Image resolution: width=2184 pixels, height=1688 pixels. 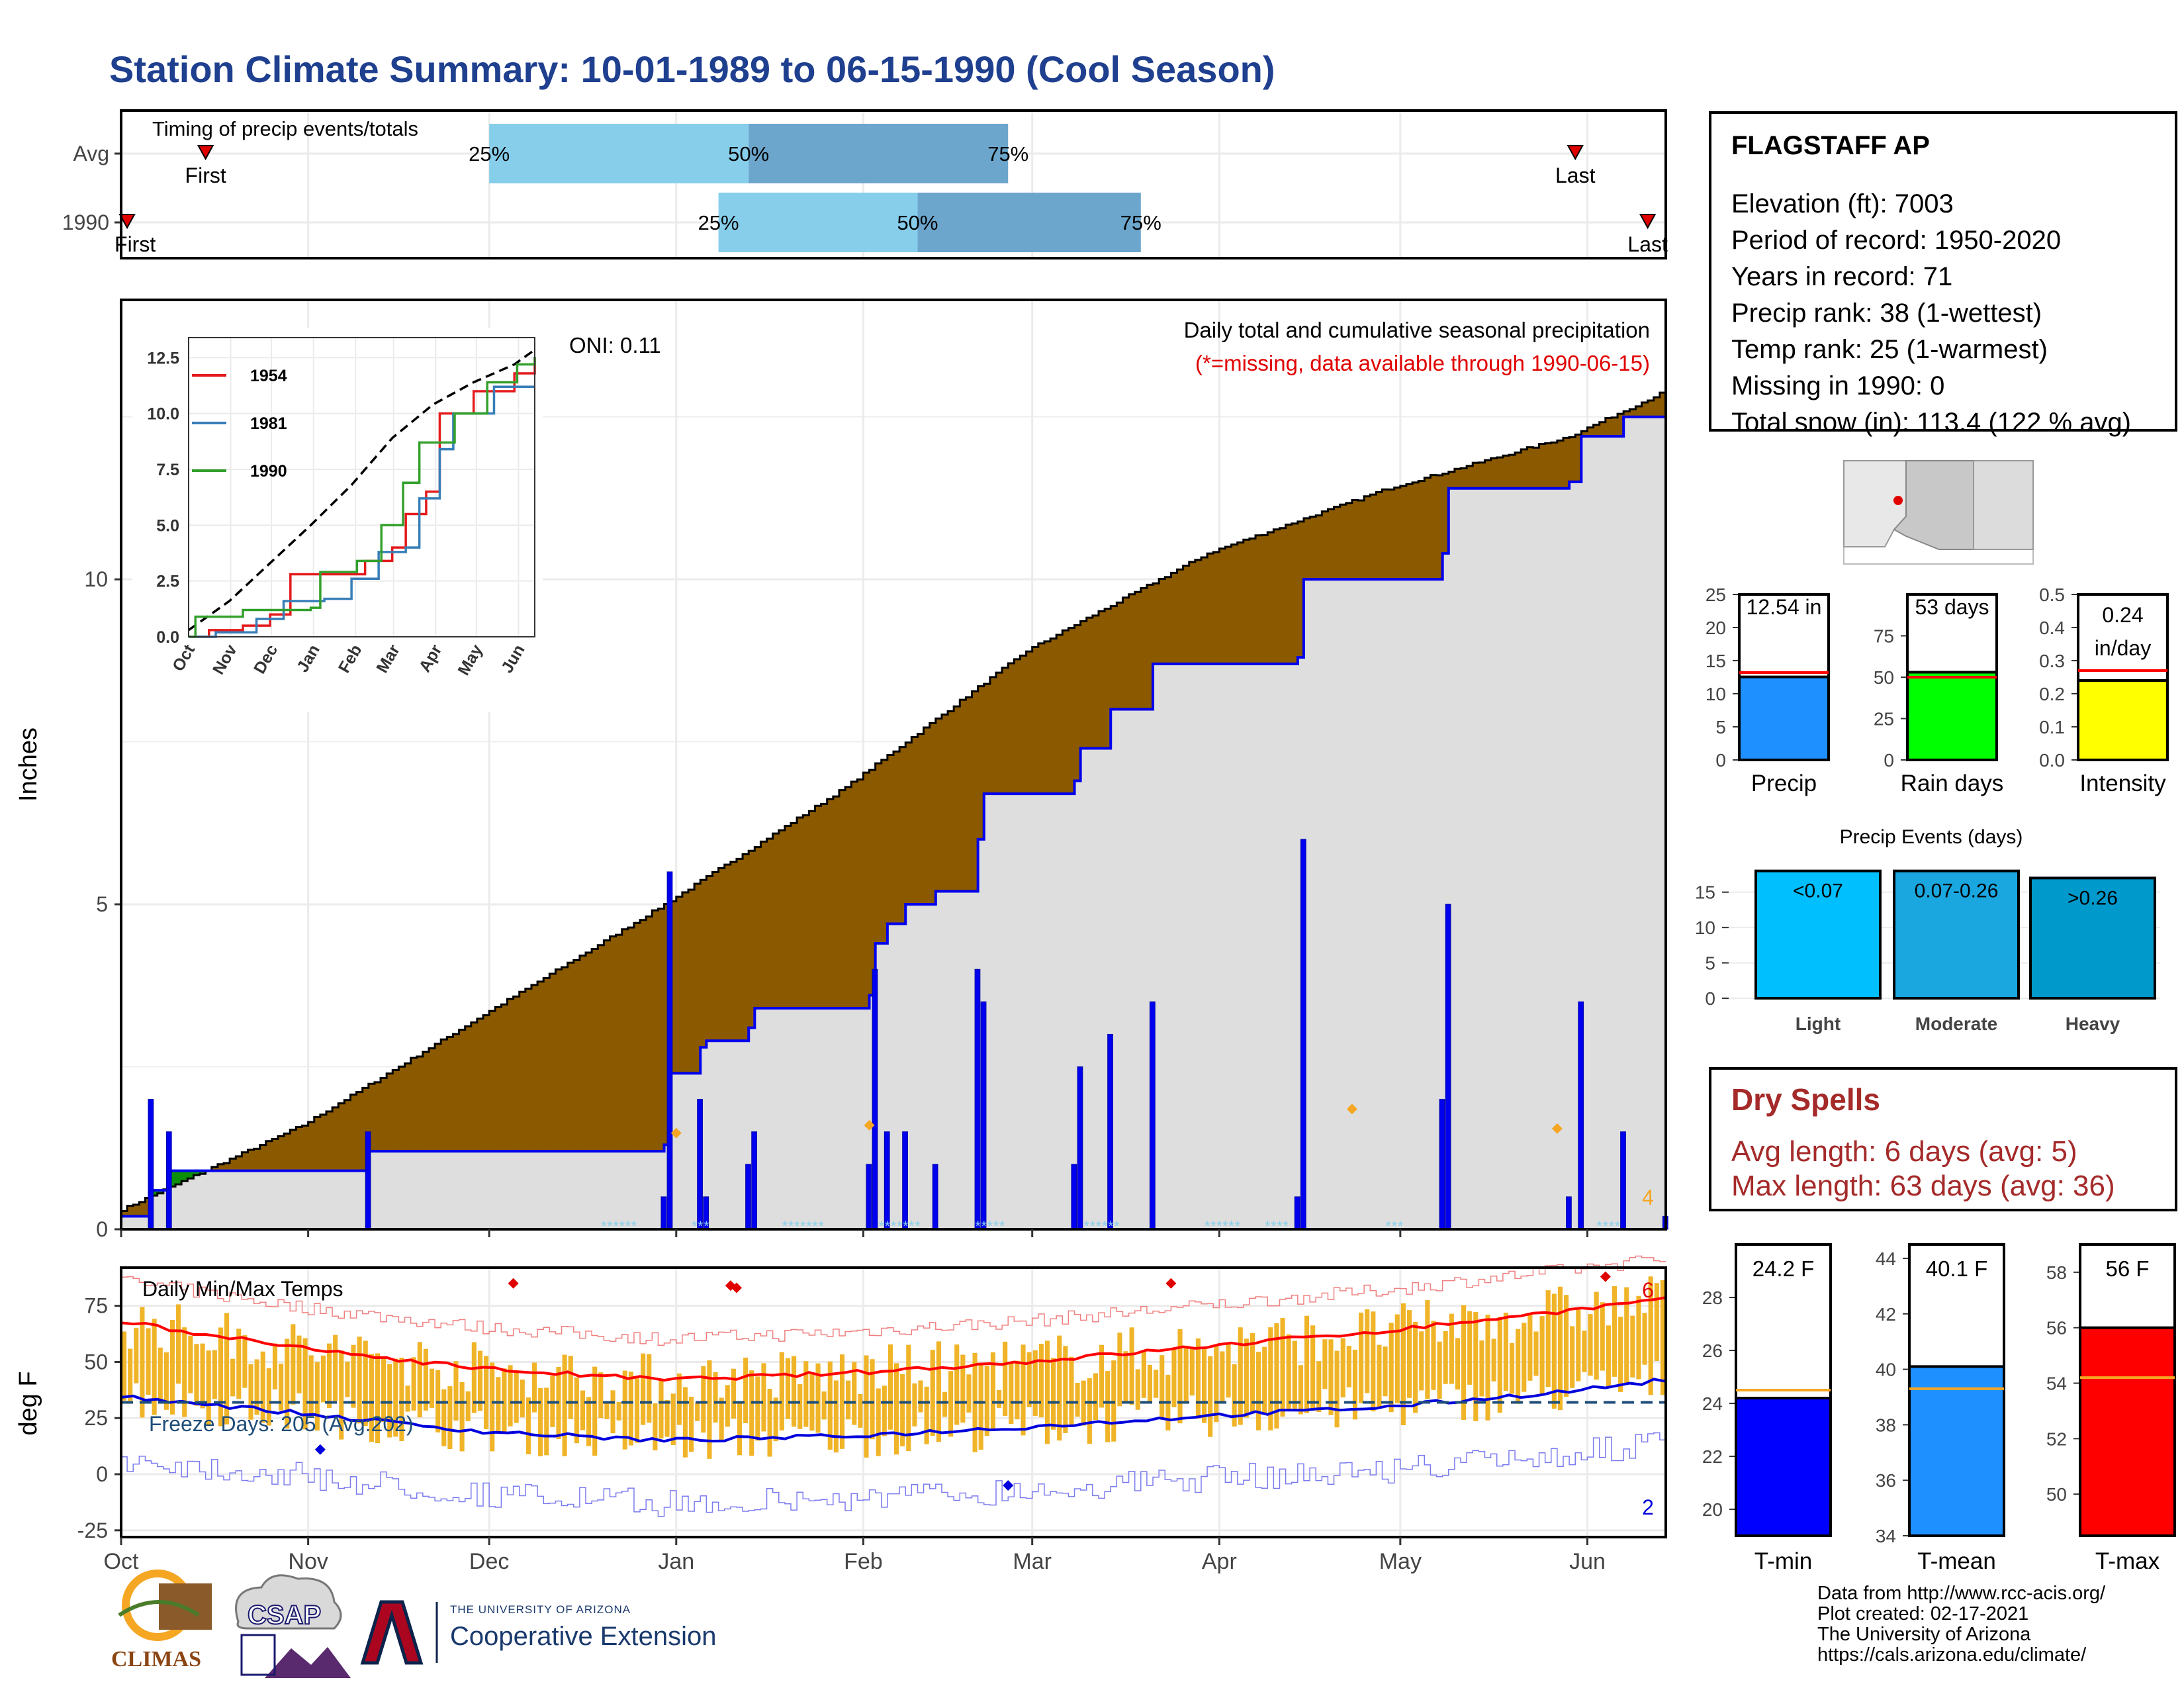 I want to click on events-y-tick: 15, so click(x=1705, y=892).